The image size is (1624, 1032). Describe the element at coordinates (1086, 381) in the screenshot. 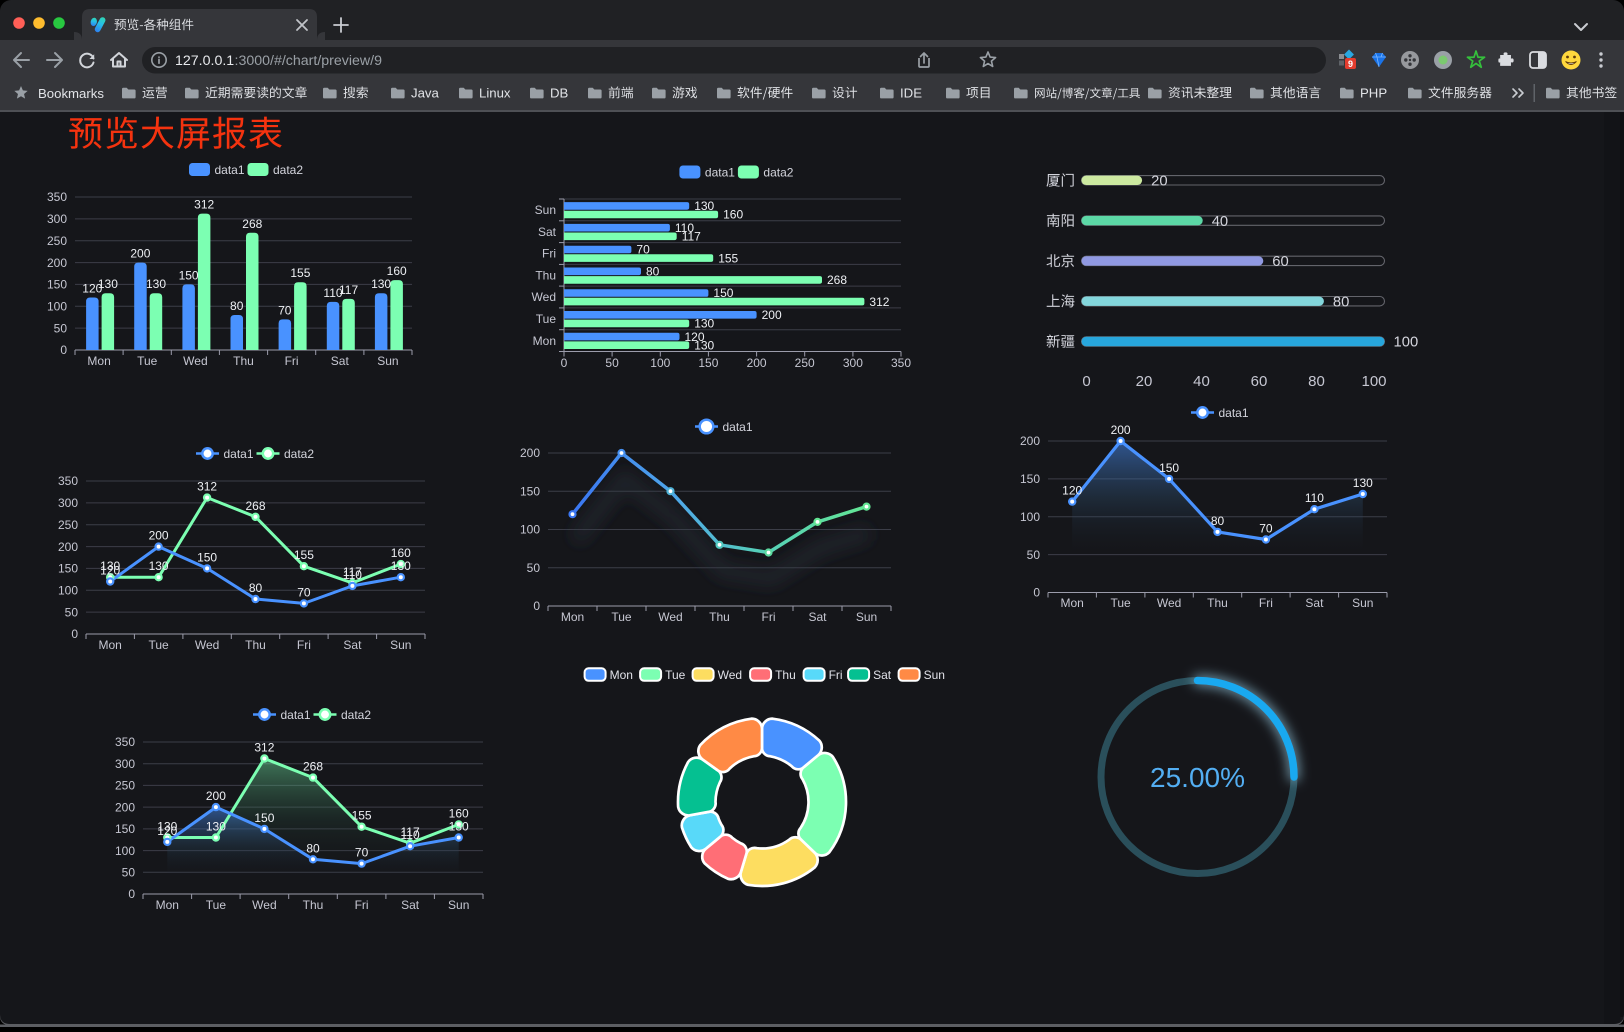

I see `svg-text: 0` at that location.